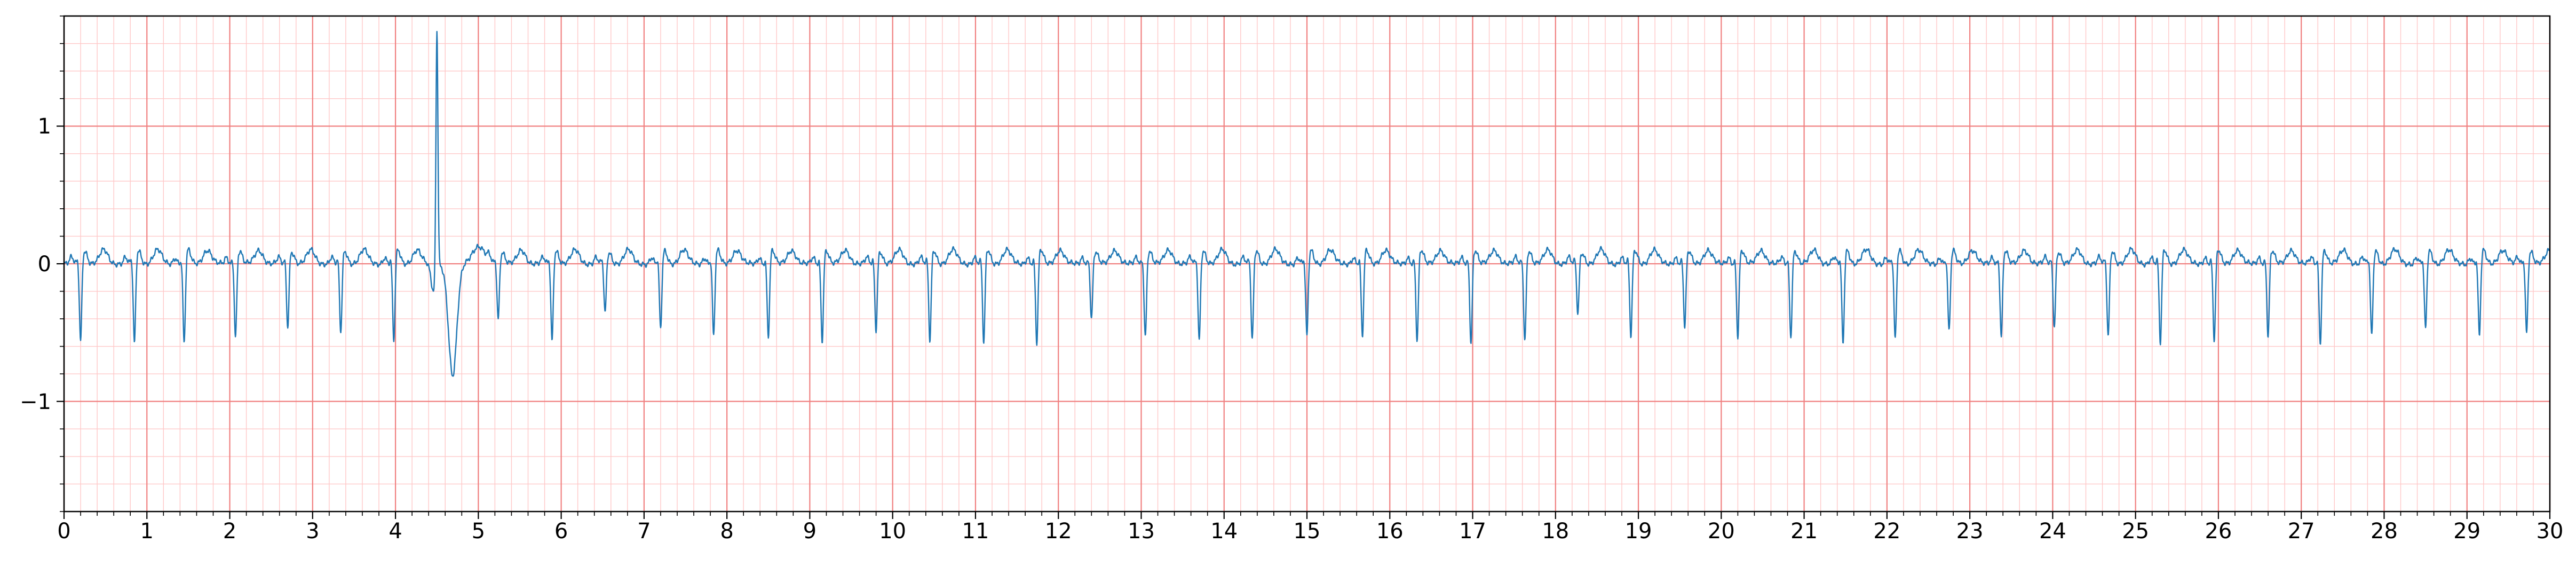  I want to click on x-tick-label: 19, so click(1638, 531).